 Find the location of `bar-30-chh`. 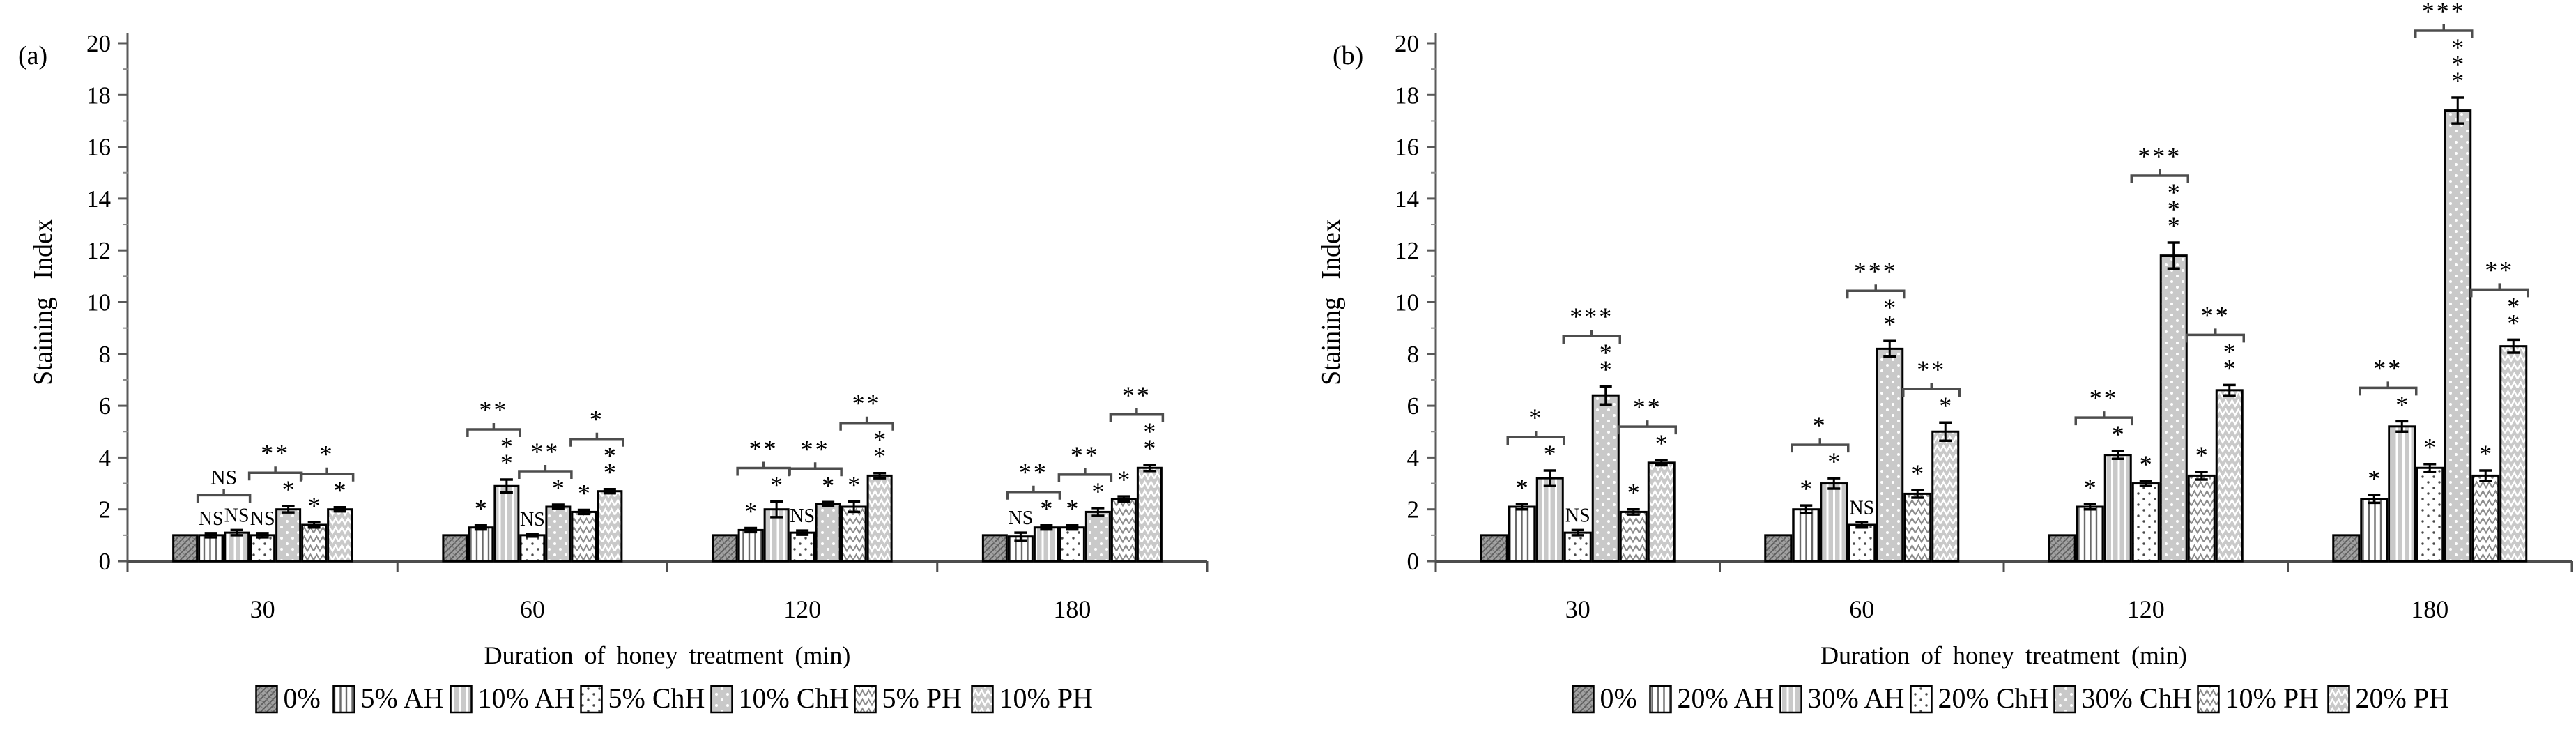

bar-30-chh is located at coordinates (1605, 478).